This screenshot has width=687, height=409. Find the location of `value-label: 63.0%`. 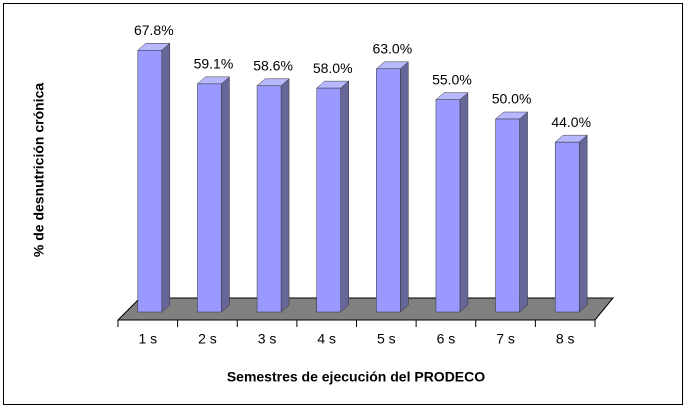

value-label: 63.0% is located at coordinates (392, 49).